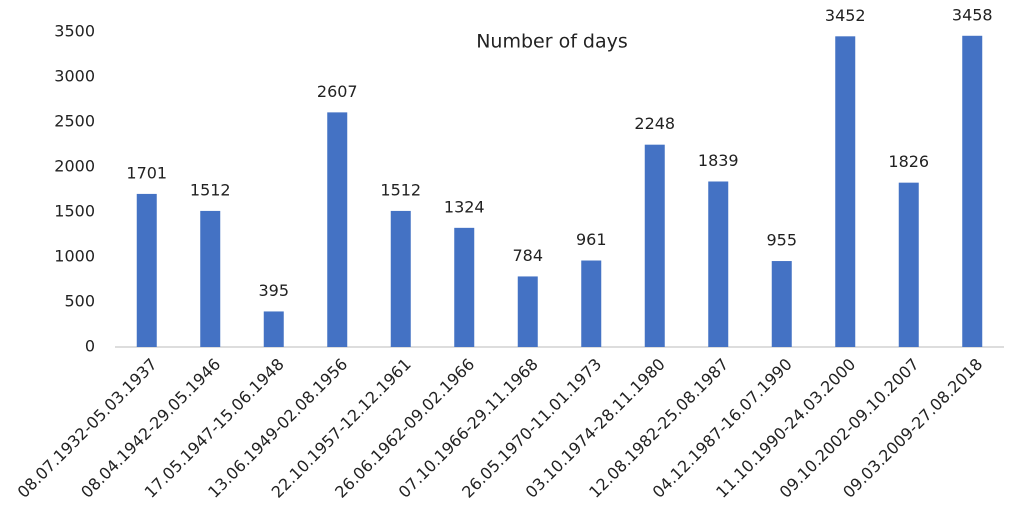 The height and width of the screenshot is (529, 1024). I want to click on data-label: 1701, so click(146, 172).